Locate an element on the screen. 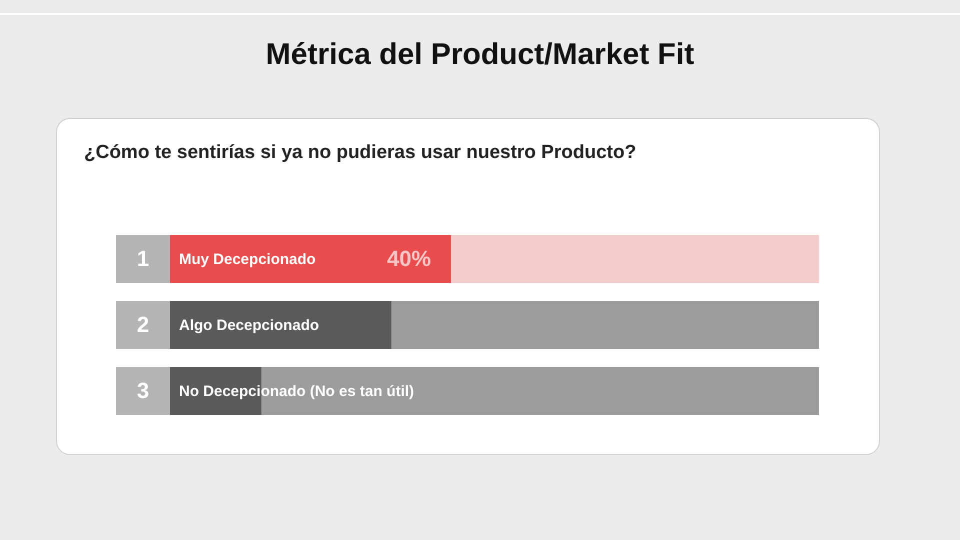  data-label: 40% is located at coordinates (408, 258).